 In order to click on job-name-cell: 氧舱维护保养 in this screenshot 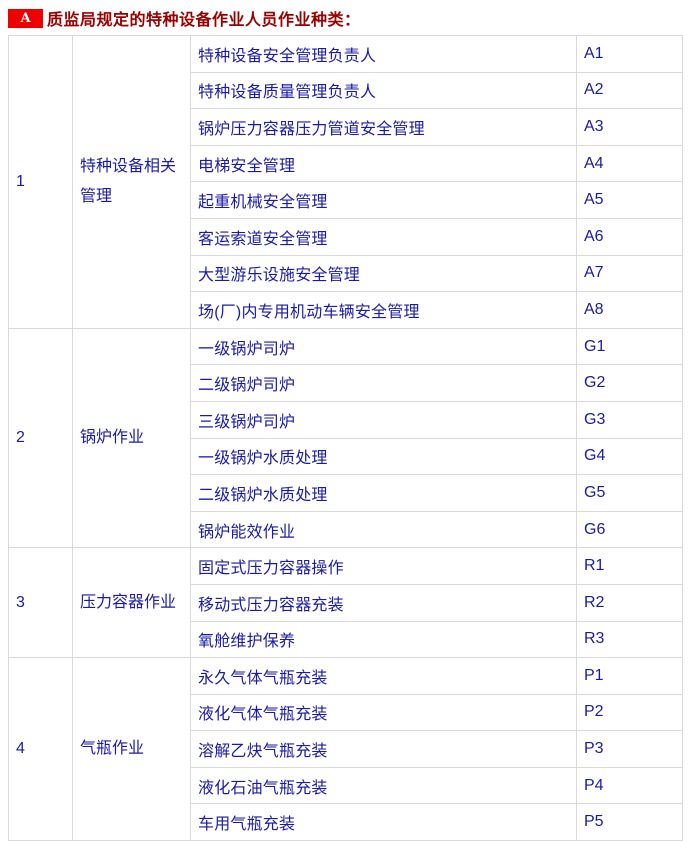, I will do `click(383, 639)`.